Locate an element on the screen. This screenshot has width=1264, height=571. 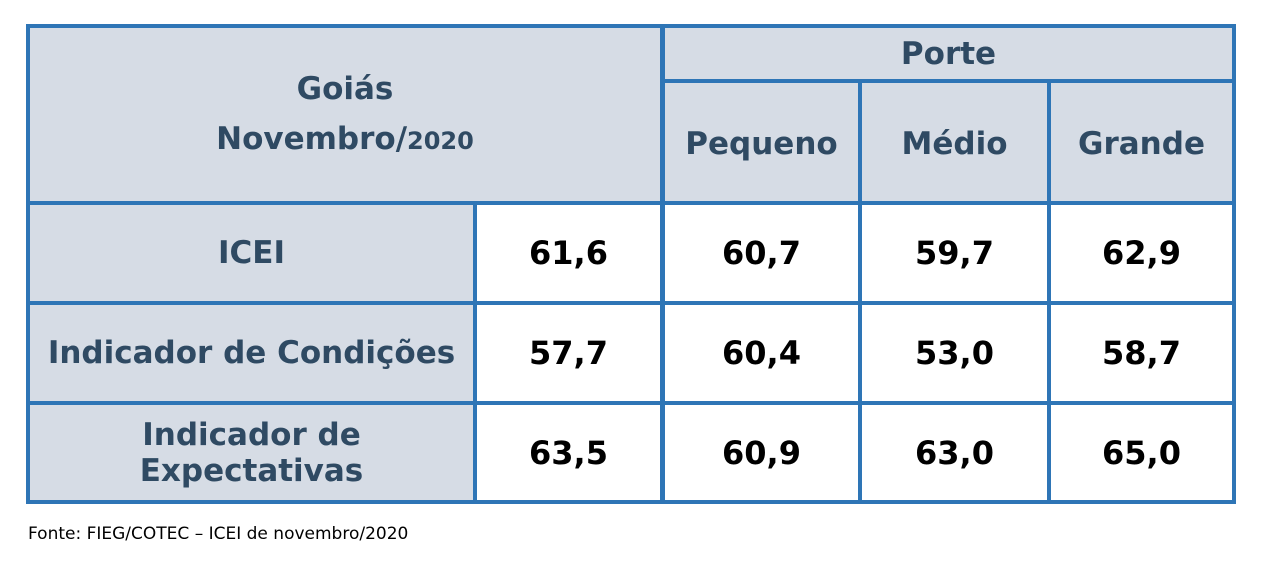
column-header-grande: Grande is located at coordinates (1141, 142).